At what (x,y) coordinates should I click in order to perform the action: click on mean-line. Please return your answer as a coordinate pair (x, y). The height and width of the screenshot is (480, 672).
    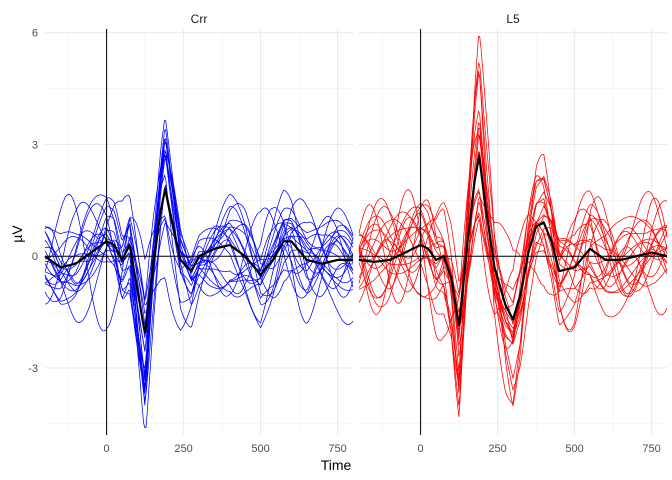
    Looking at the image, I should click on (199, 261).